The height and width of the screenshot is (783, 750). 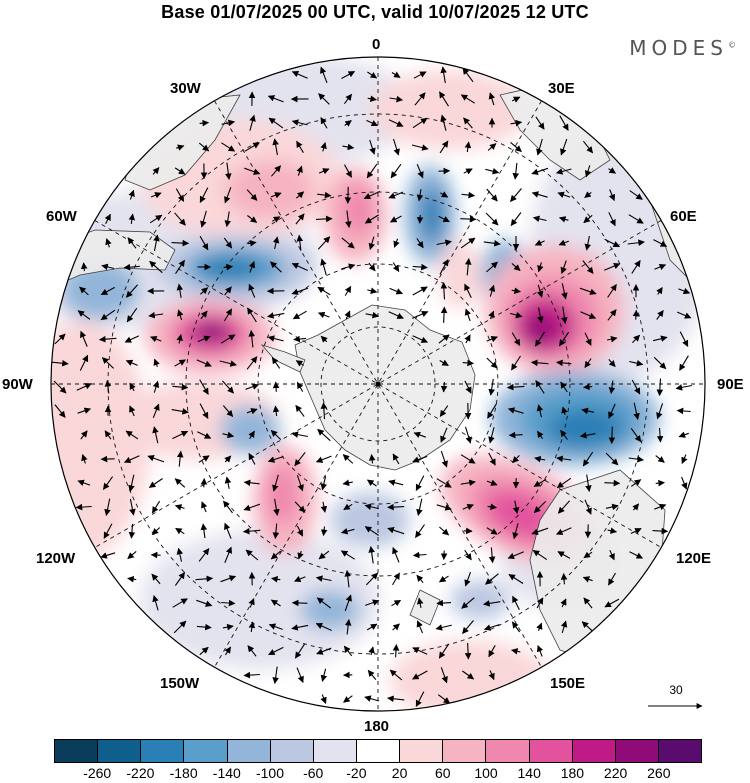 What do you see at coordinates (61, 216) in the screenshot?
I see `lon-label-60w: 60W` at bounding box center [61, 216].